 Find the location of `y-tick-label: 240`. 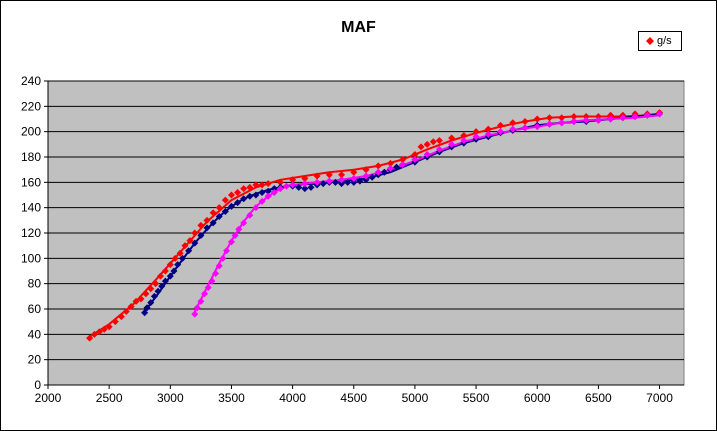

y-tick-label: 240 is located at coordinates (31, 81).